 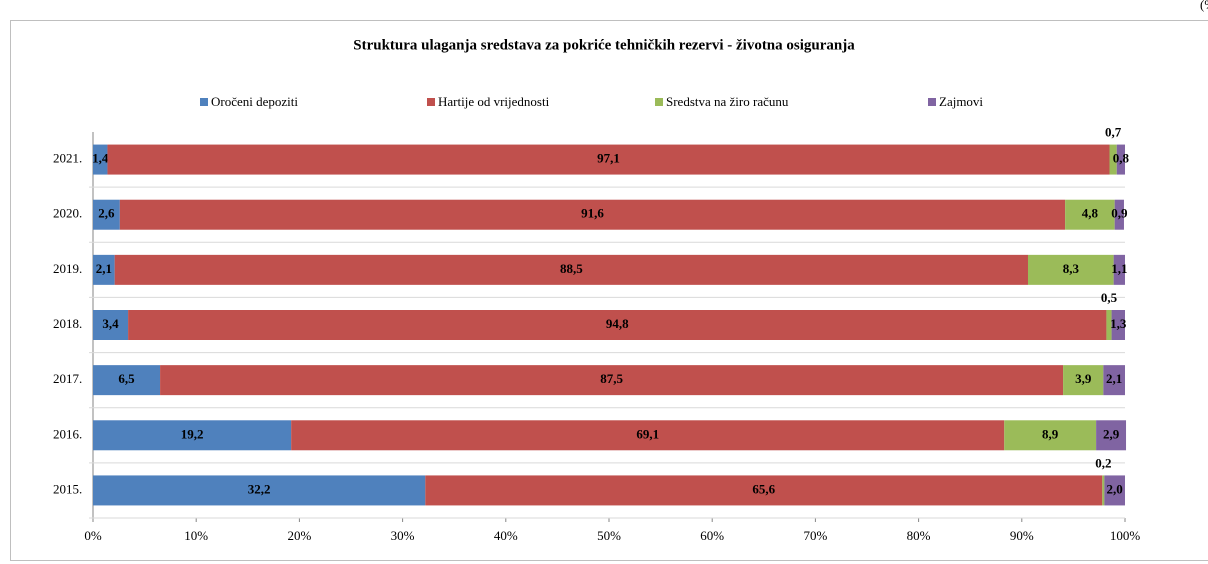 What do you see at coordinates (93, 535) in the screenshot?
I see `x-tick-label: 0%` at bounding box center [93, 535].